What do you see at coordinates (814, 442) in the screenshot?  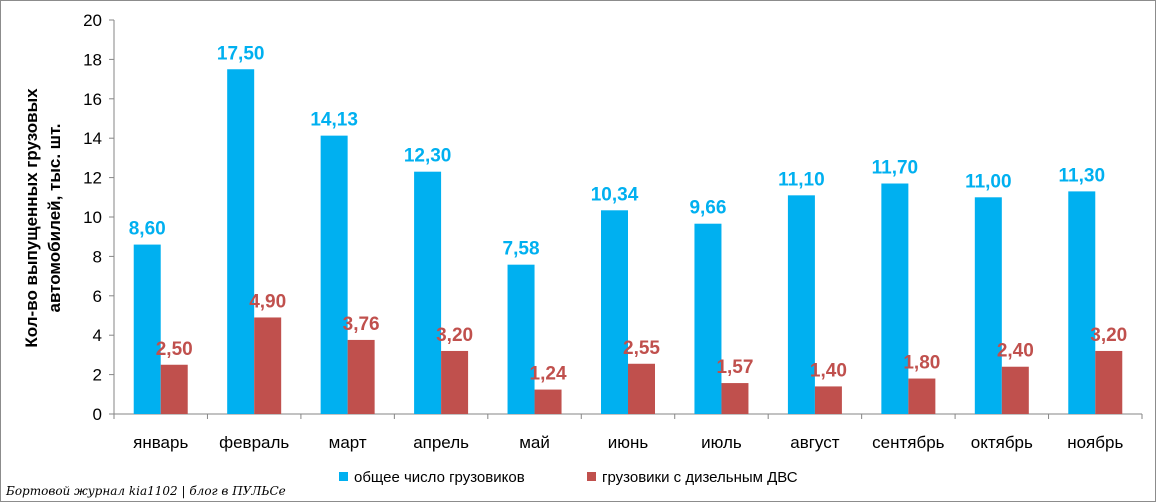 I see `category-label: август` at bounding box center [814, 442].